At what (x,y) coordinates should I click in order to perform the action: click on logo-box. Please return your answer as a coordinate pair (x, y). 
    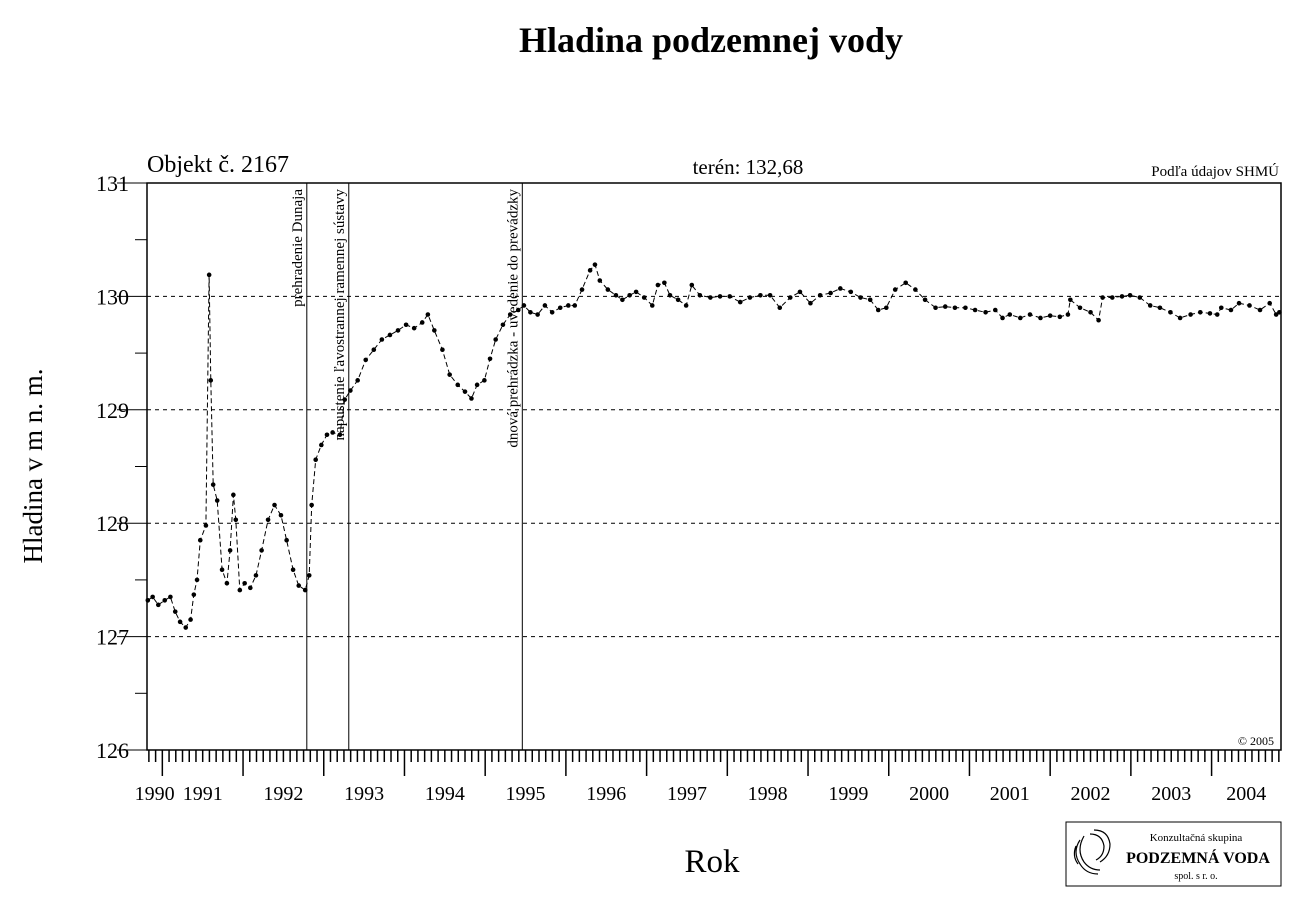
    Looking at the image, I should click on (1173, 854).